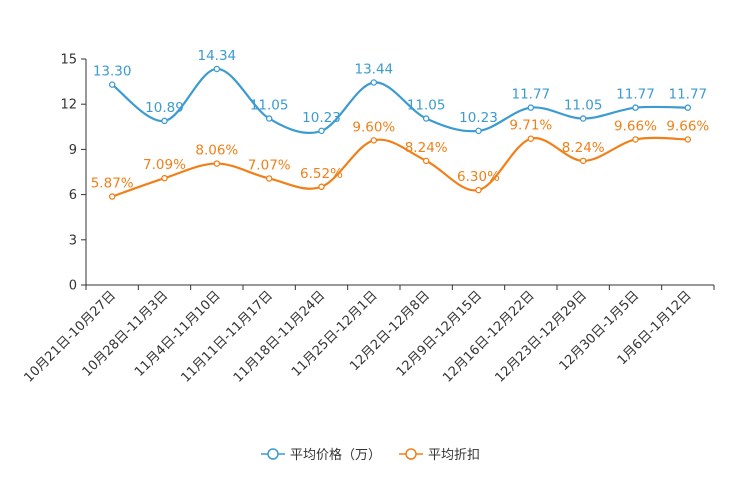 This screenshot has height=496, width=744. I want to click on data-label: 10.89, so click(164, 108).